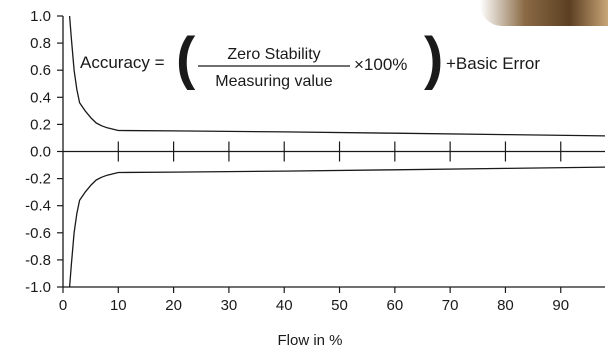 The image size is (608, 351). I want to click on x-tick-label: 70, so click(450, 305).